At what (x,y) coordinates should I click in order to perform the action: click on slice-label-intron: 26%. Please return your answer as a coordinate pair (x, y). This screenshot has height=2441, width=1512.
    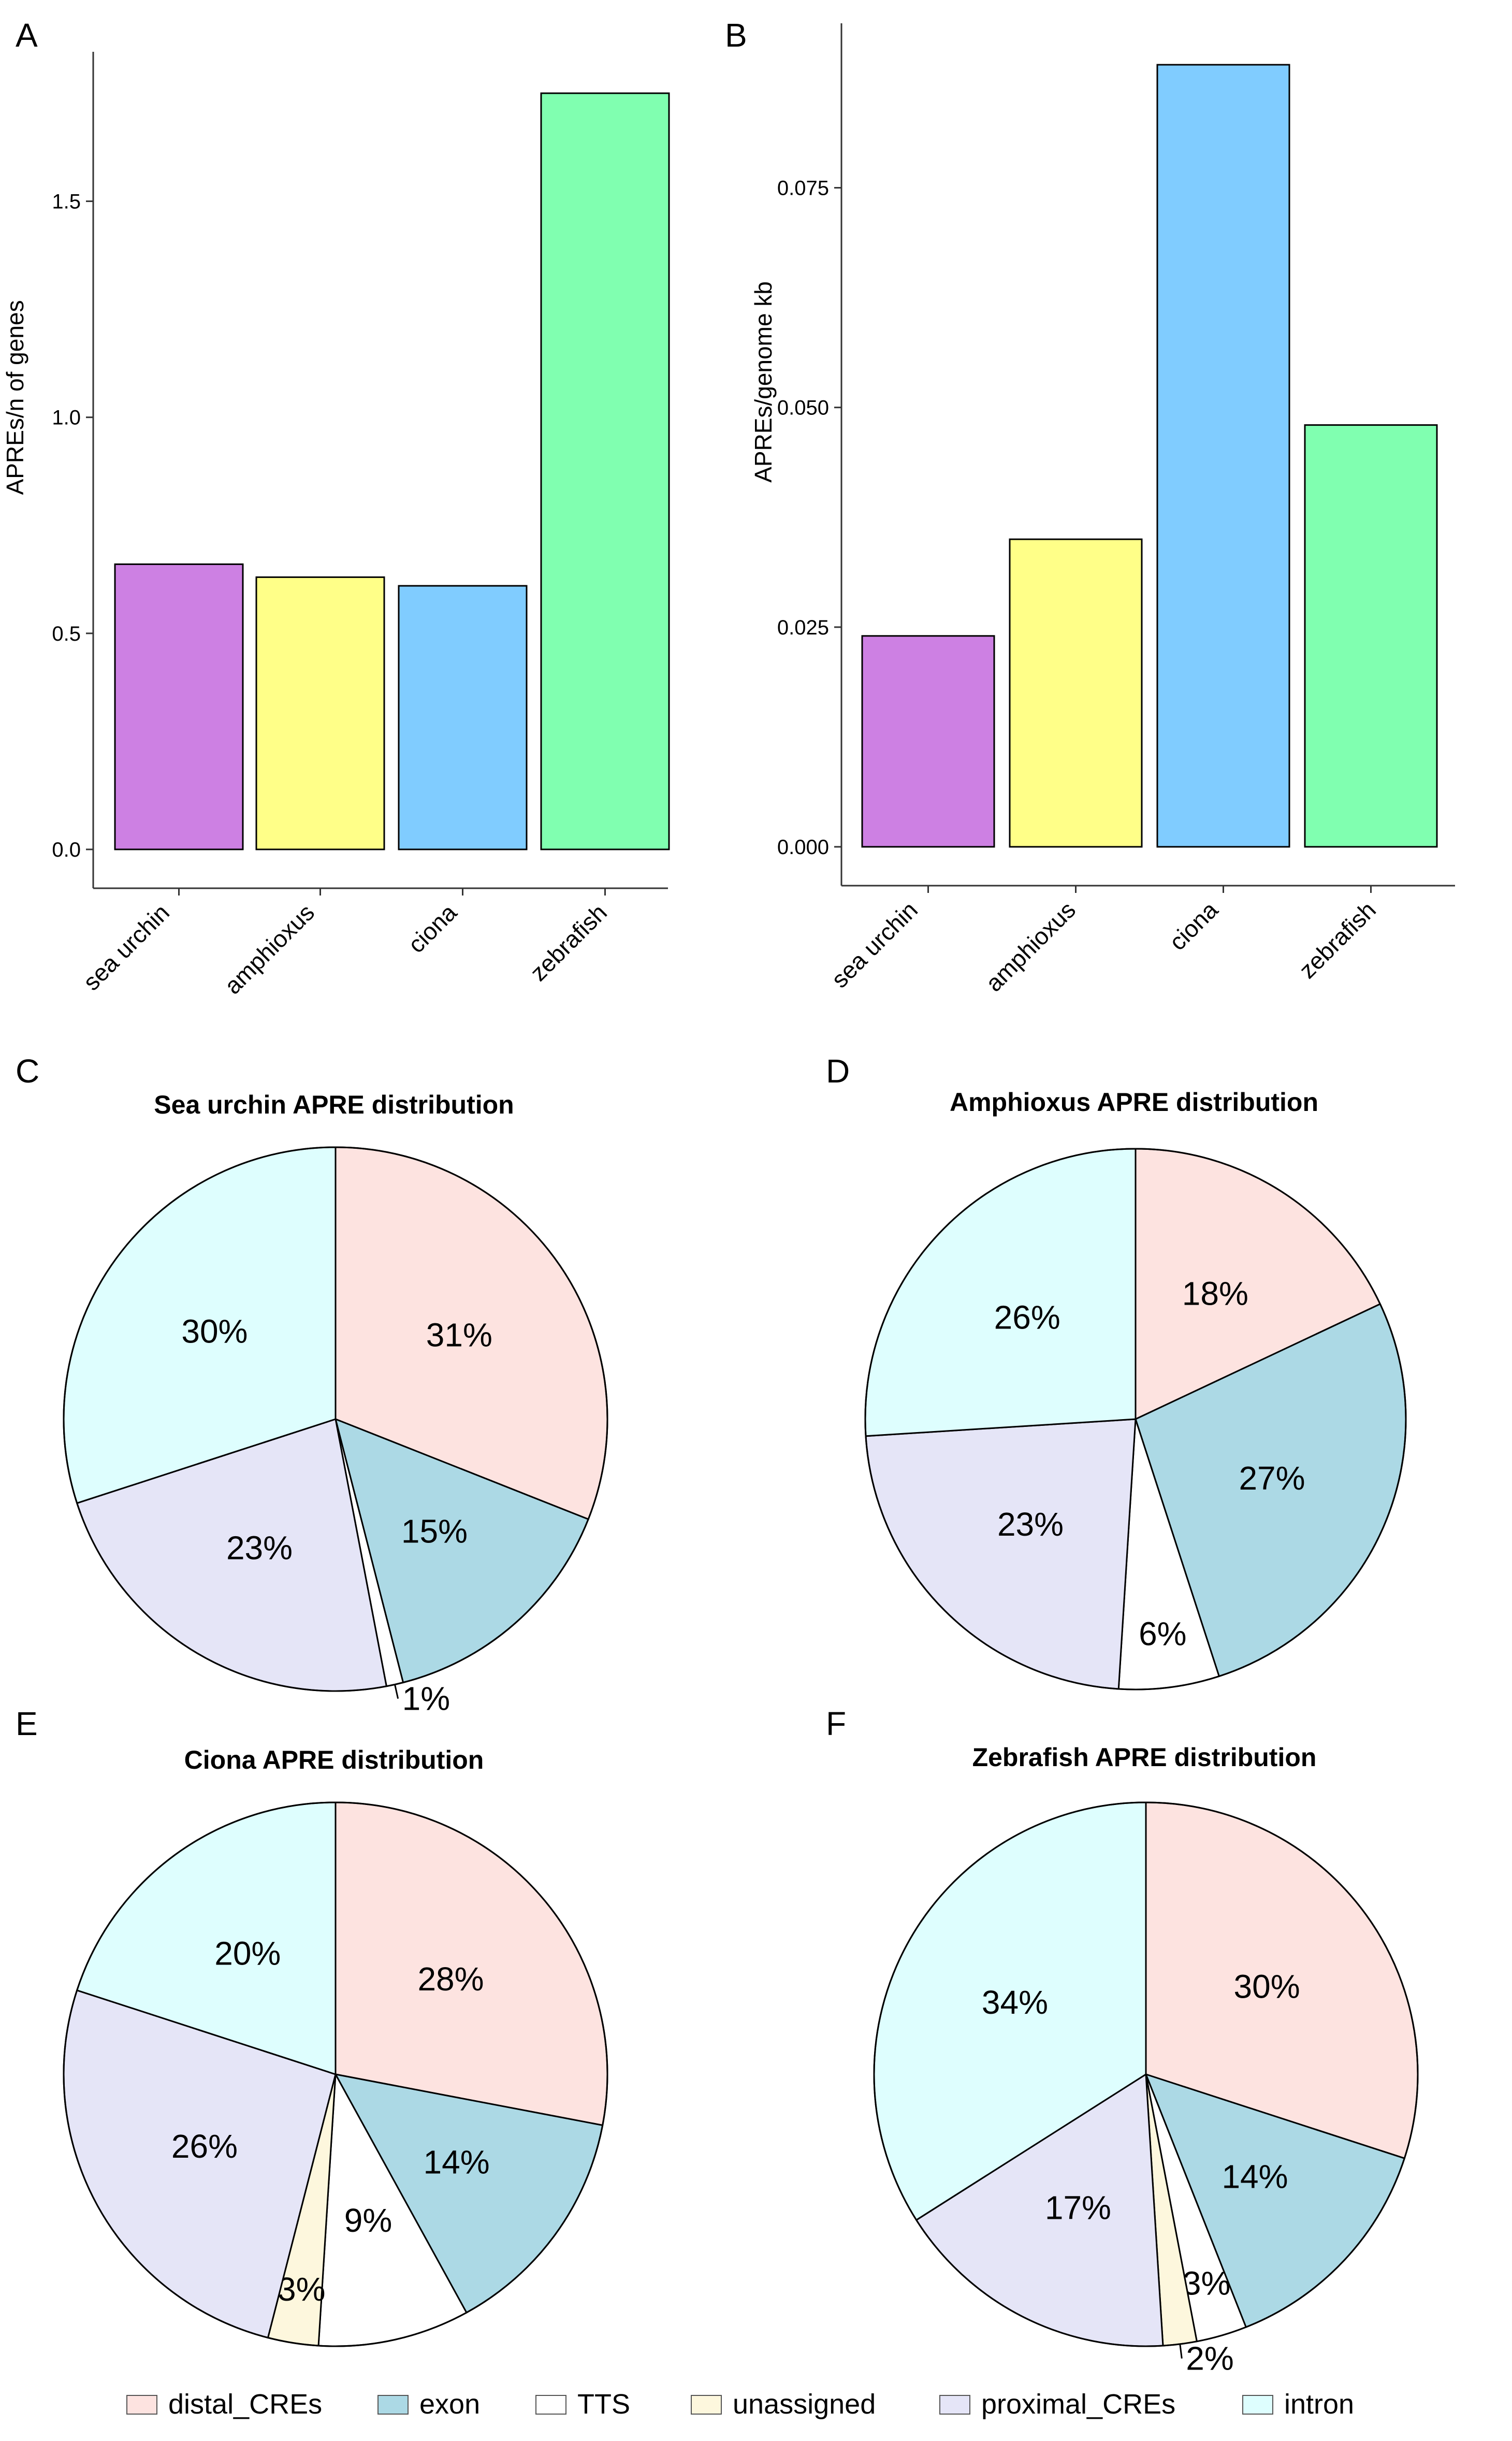
    Looking at the image, I should click on (1027, 1317).